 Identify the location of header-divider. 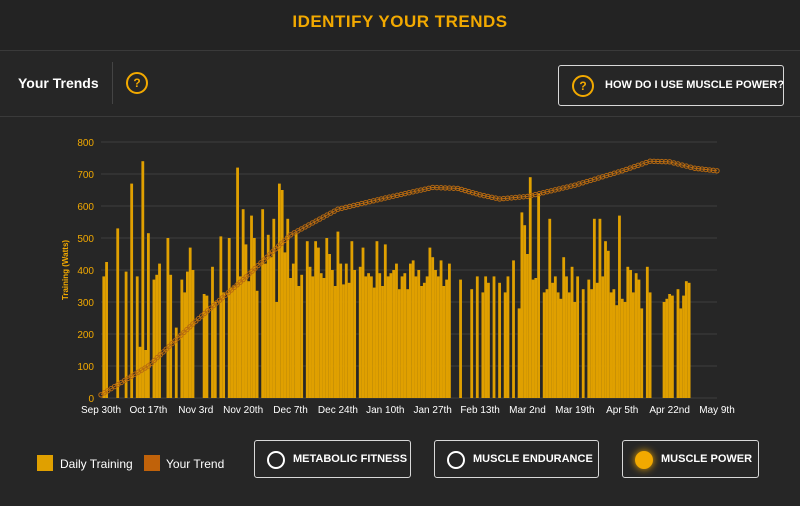
(112, 83).